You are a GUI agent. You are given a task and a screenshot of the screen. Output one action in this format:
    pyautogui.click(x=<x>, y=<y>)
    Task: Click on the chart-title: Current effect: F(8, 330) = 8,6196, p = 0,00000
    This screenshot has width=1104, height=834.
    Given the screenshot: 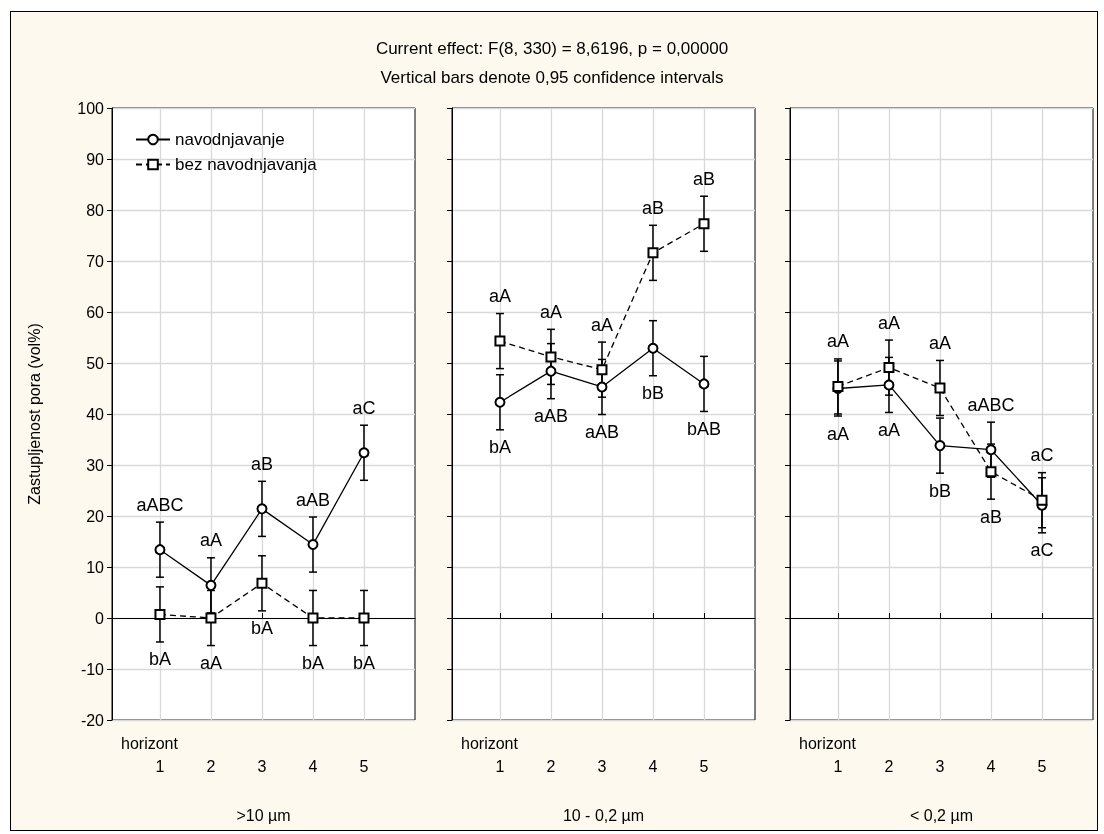 What is the action you would take?
    pyautogui.click(x=552, y=49)
    